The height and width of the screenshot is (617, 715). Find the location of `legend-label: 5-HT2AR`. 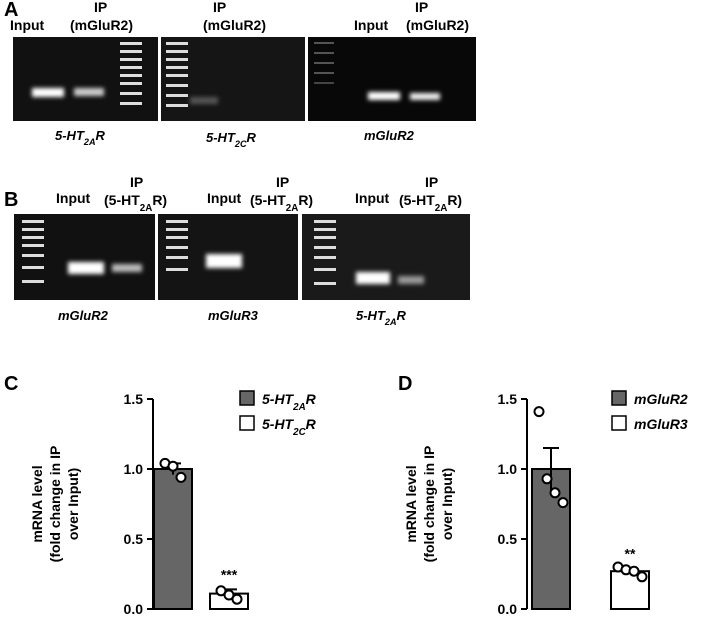

legend-label: 5-HT2AR is located at coordinates (289, 402).